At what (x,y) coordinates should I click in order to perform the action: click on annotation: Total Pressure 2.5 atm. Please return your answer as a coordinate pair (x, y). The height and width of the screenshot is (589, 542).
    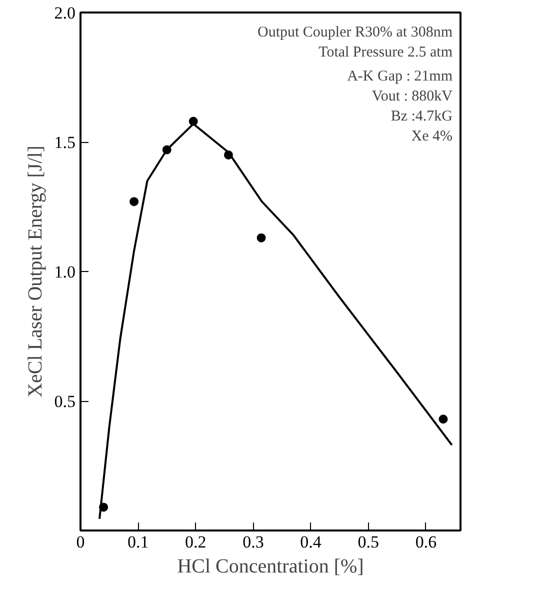
    Looking at the image, I should click on (385, 52).